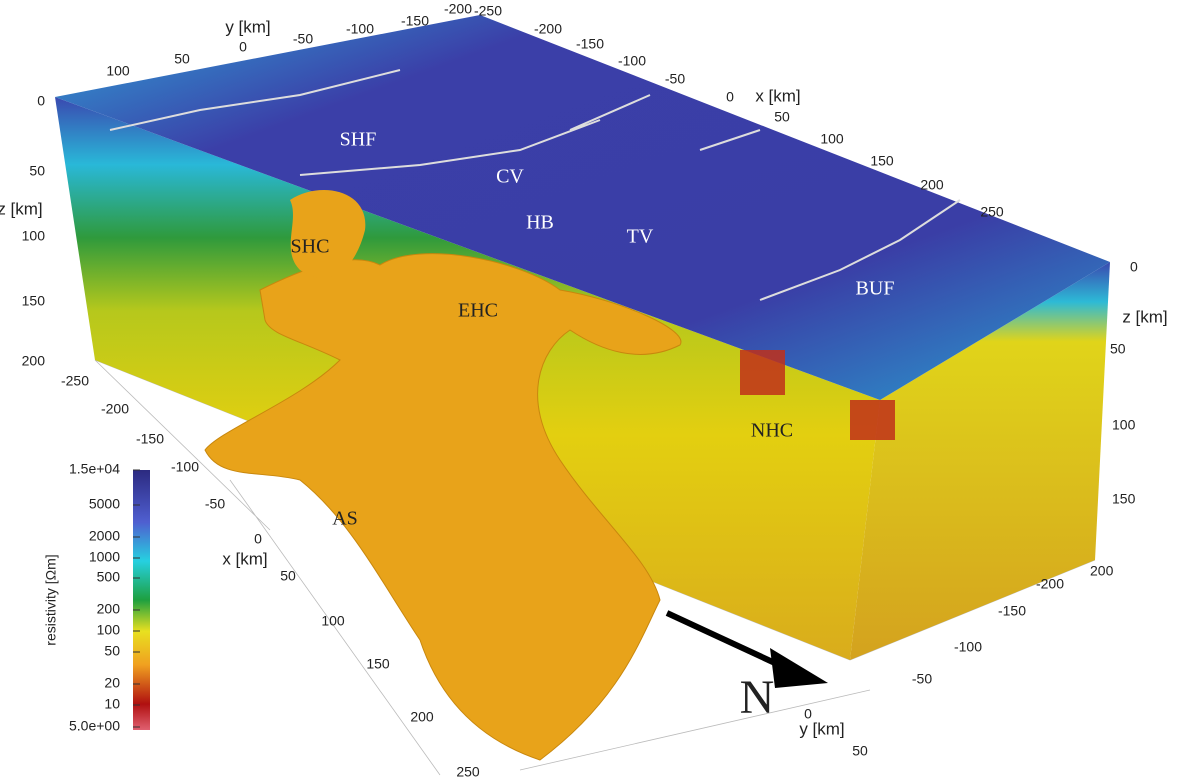  What do you see at coordinates (109, 609) in the screenshot?
I see `colorbar-tick-label: 200` at bounding box center [109, 609].